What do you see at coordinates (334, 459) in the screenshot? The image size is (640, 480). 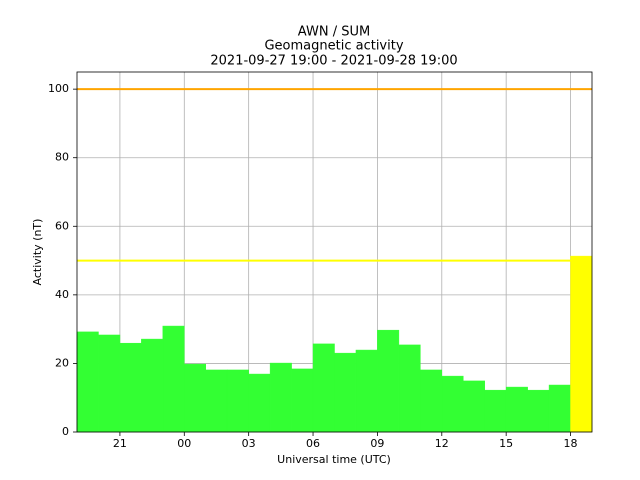 I see `x-axis-label: Universal time (UTC)` at bounding box center [334, 459].